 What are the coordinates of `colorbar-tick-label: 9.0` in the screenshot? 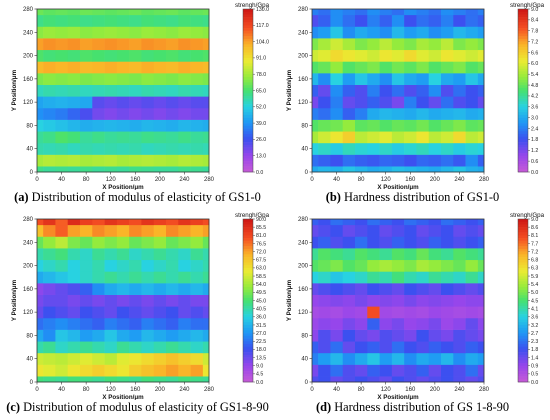 It's located at (259, 367).